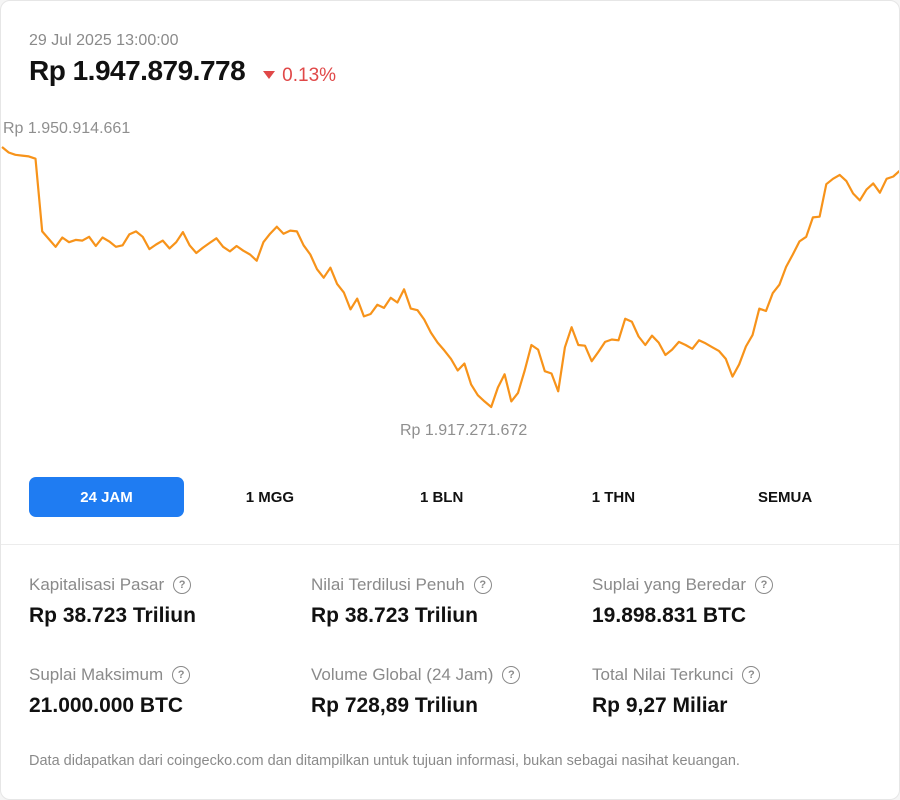  I want to click on stat-label: Nilai Terdilusi Penuh, so click(388, 584).